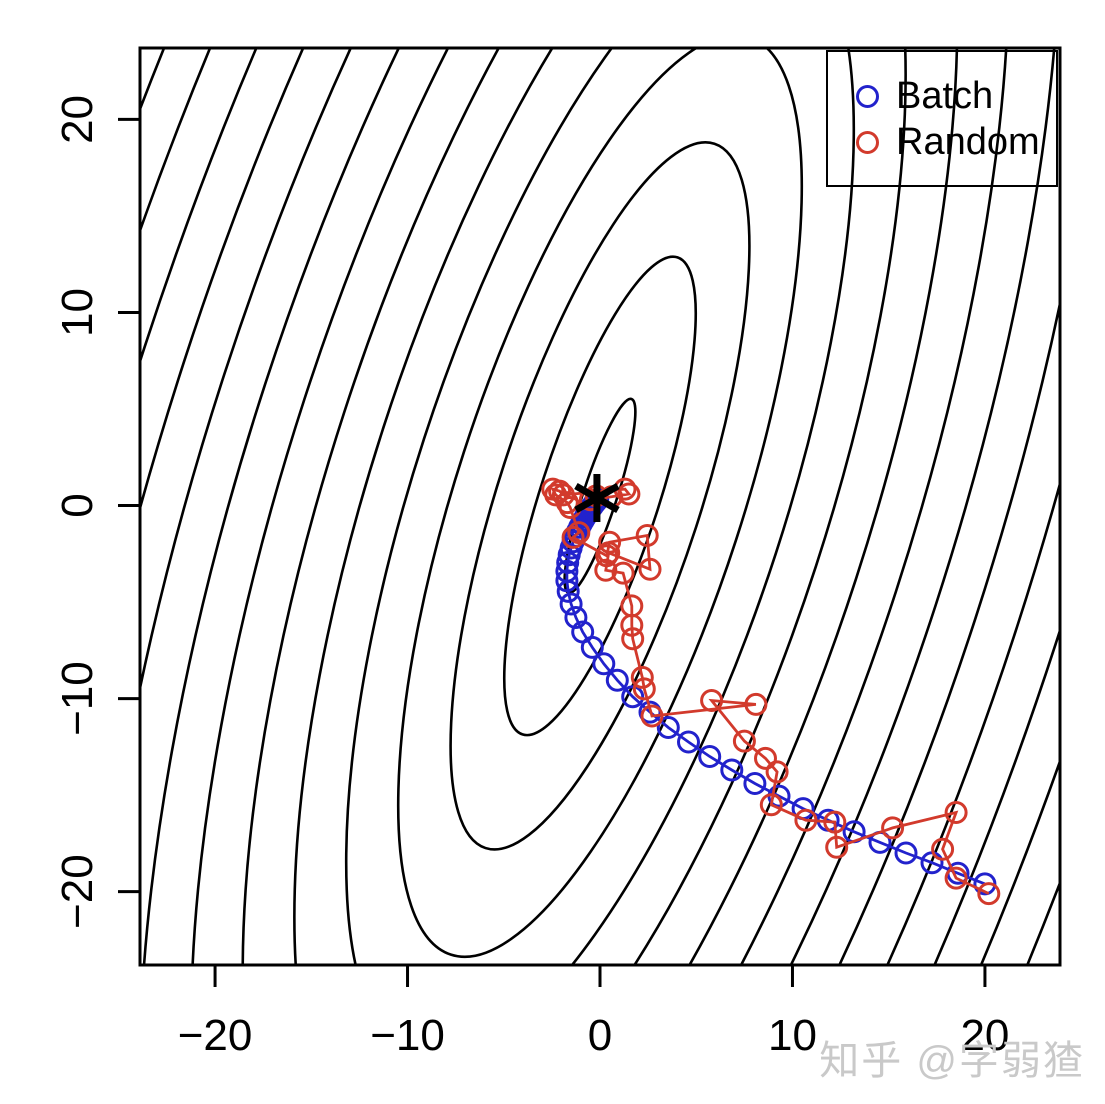 This screenshot has width=1105, height=1104. Describe the element at coordinates (77, 119) in the screenshot. I see `y-tick-label: 20` at that location.